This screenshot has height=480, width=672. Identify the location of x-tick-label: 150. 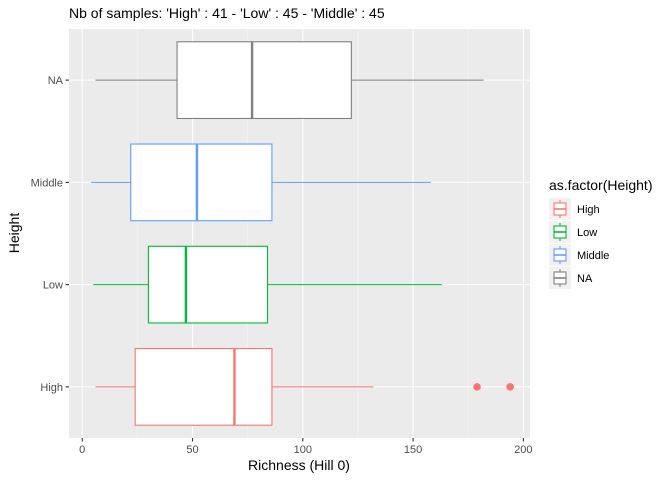
(413, 450).